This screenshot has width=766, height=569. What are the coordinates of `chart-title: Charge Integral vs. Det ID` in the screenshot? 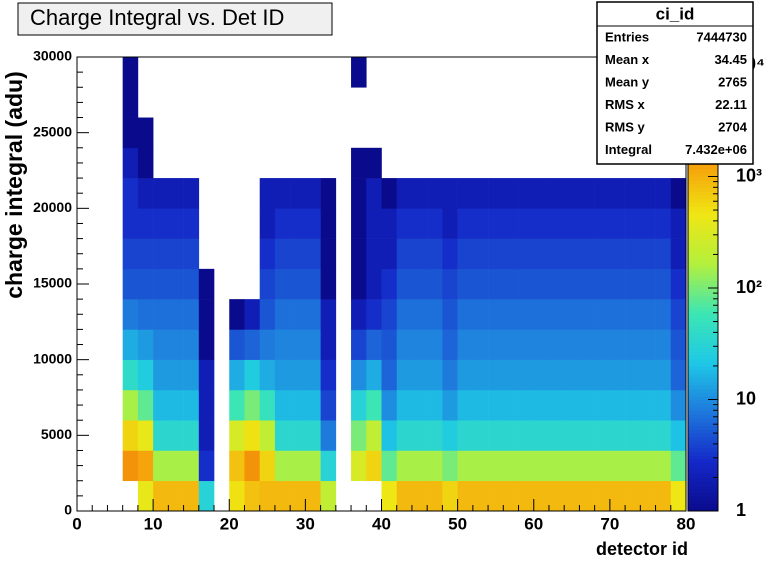 It's located at (157, 17).